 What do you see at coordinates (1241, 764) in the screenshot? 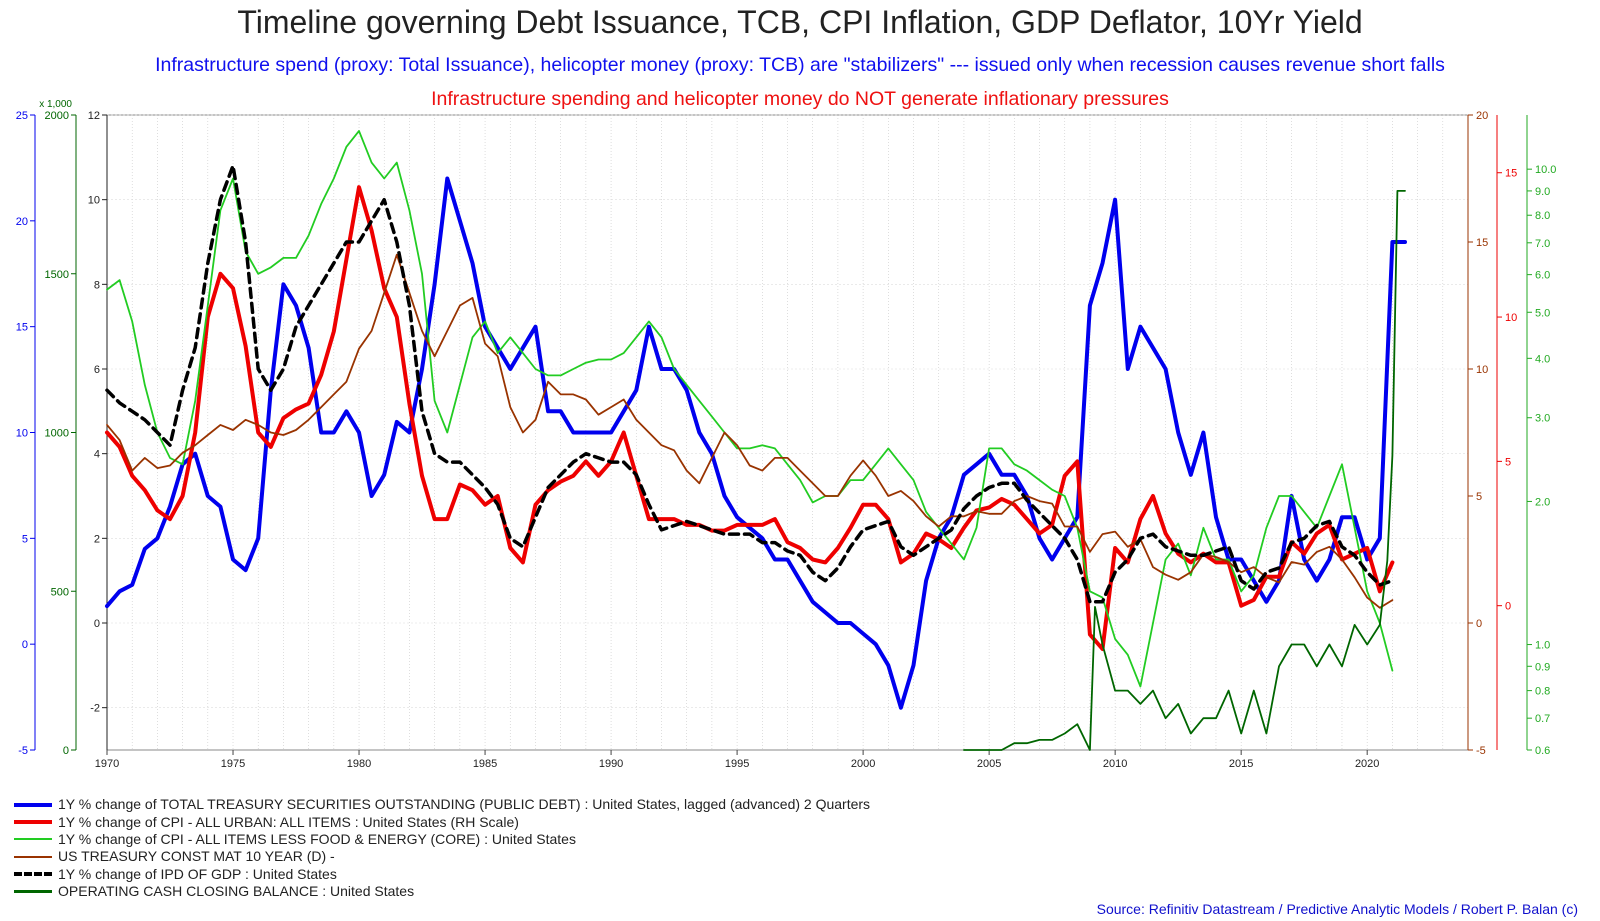
I see `x-tick-label: 2015` at bounding box center [1241, 764].